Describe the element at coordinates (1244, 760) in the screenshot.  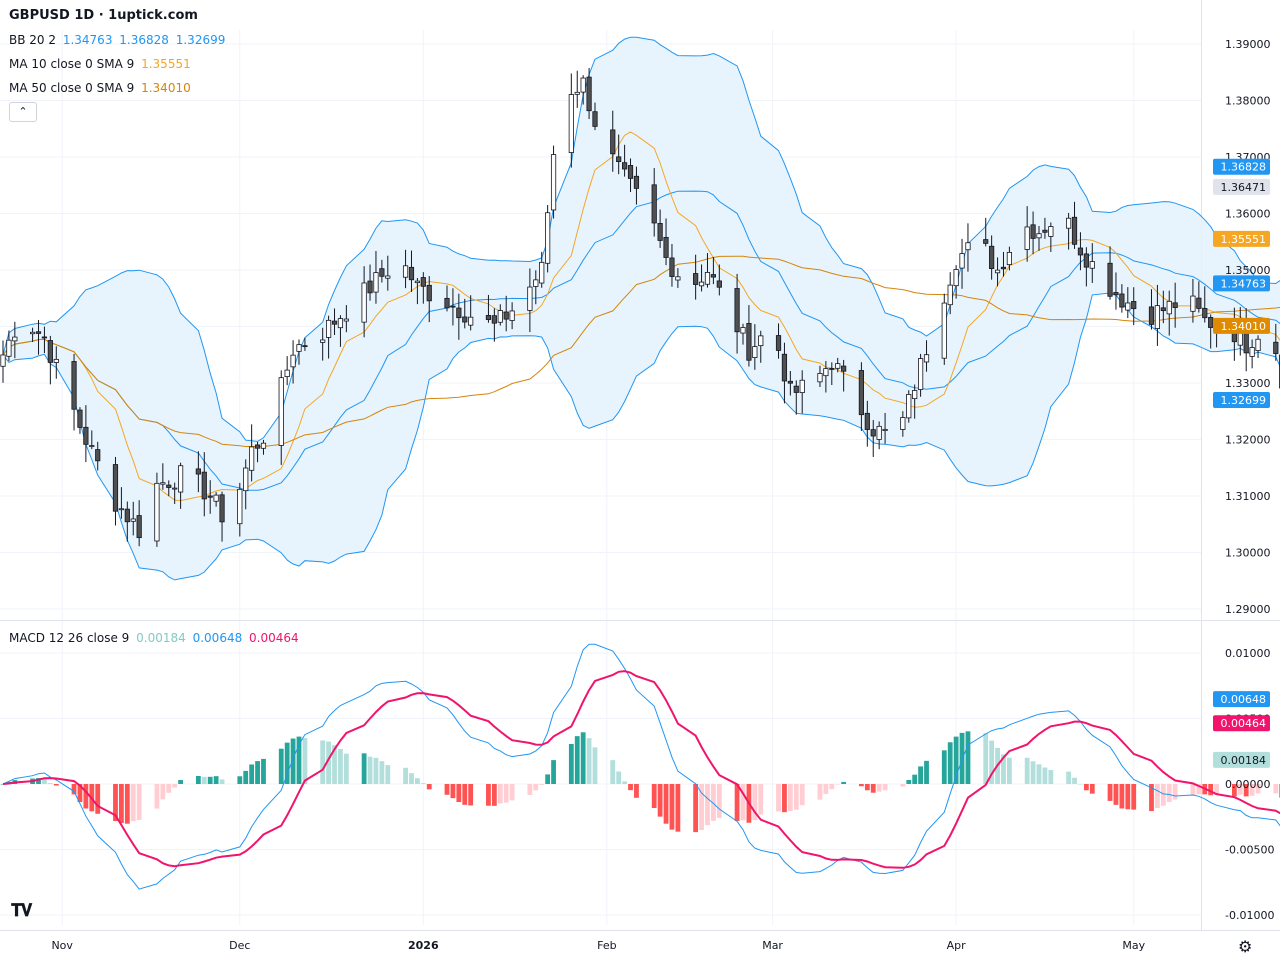
I see `macd-axis-tag-text: 0.00184` at that location.